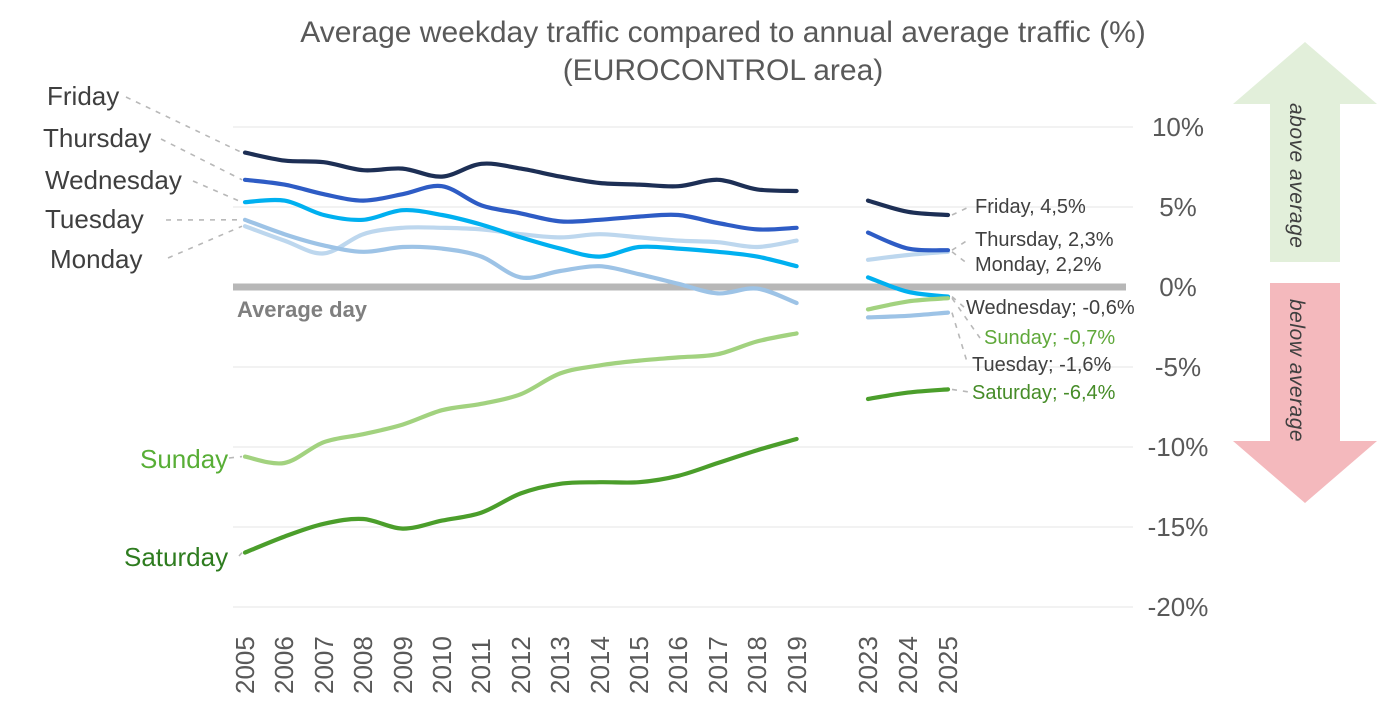 The image size is (1400, 701). I want to click on average-day-label: Average day, so click(302, 309).